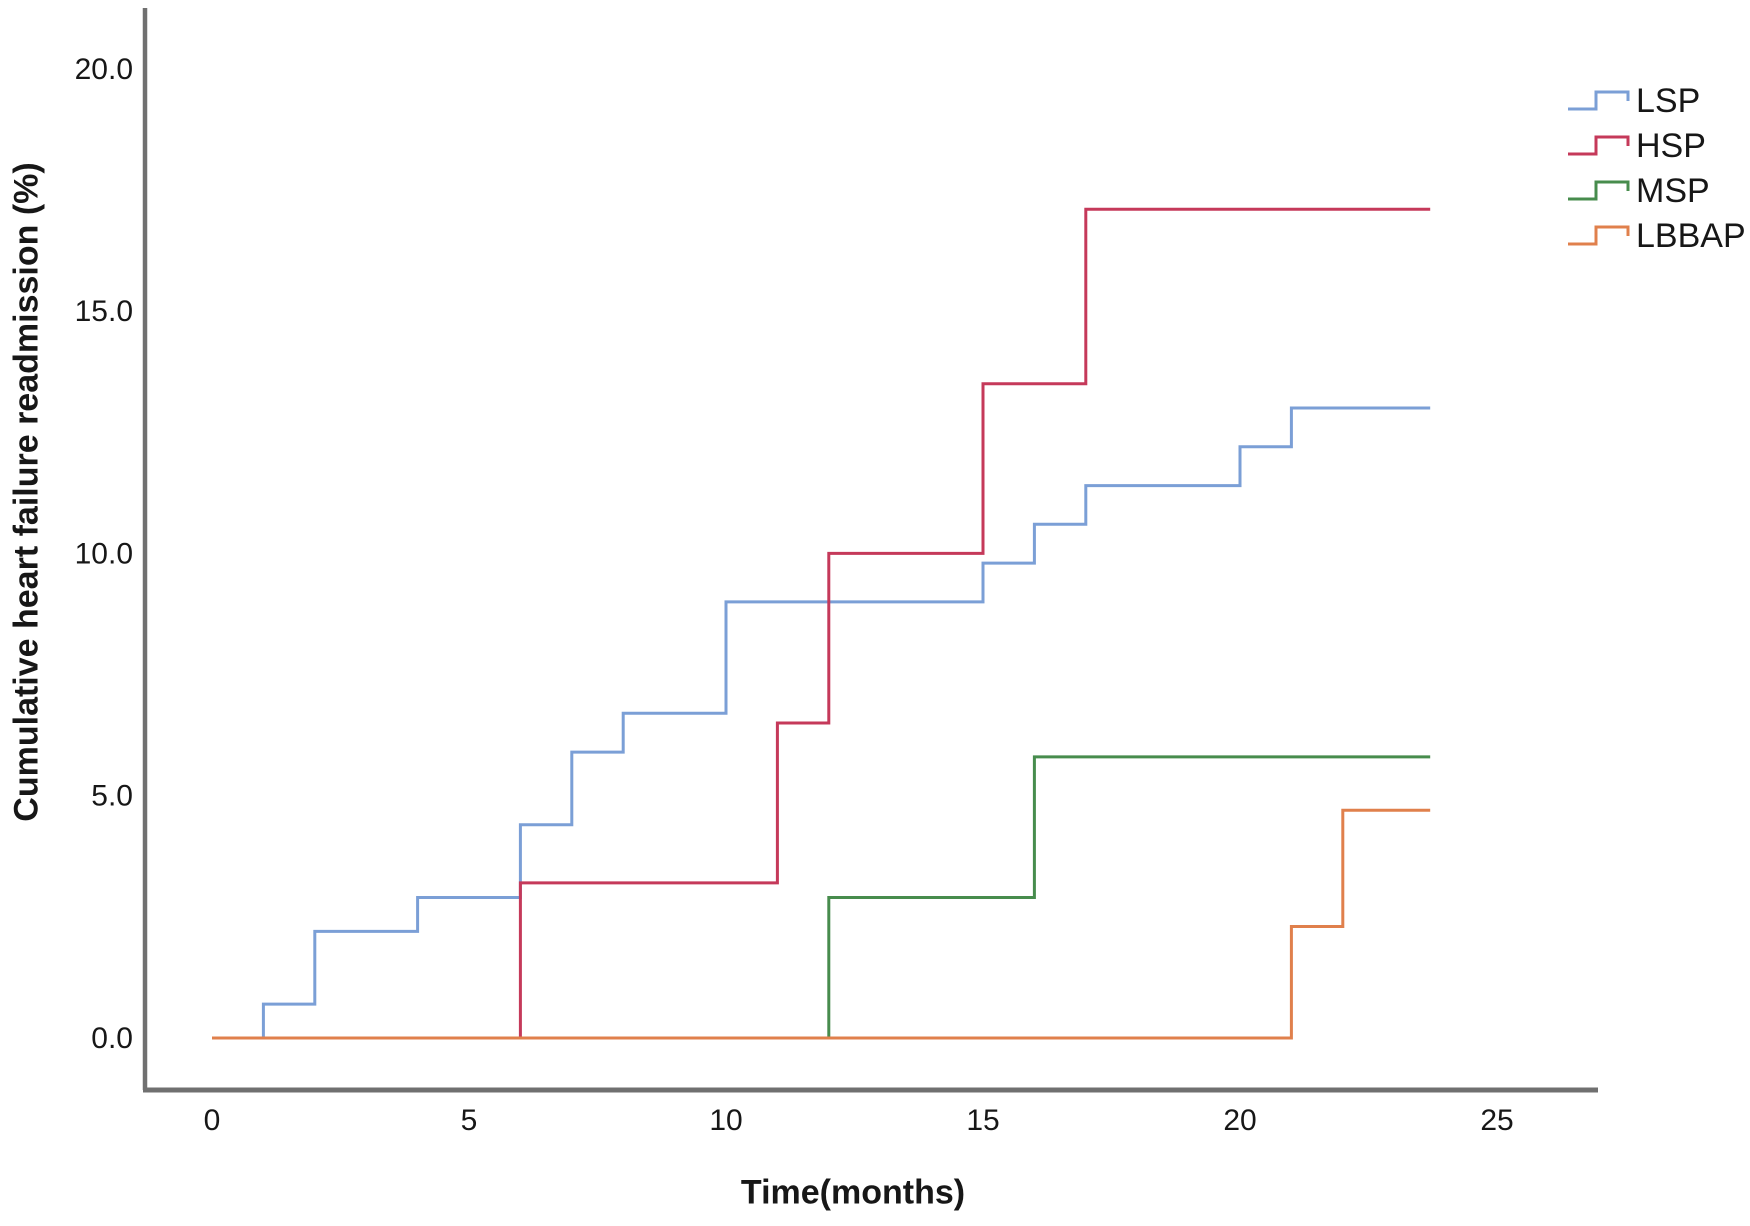 This screenshot has height=1226, width=1750. I want to click on x-axis-title: Time(months), so click(853, 1192).